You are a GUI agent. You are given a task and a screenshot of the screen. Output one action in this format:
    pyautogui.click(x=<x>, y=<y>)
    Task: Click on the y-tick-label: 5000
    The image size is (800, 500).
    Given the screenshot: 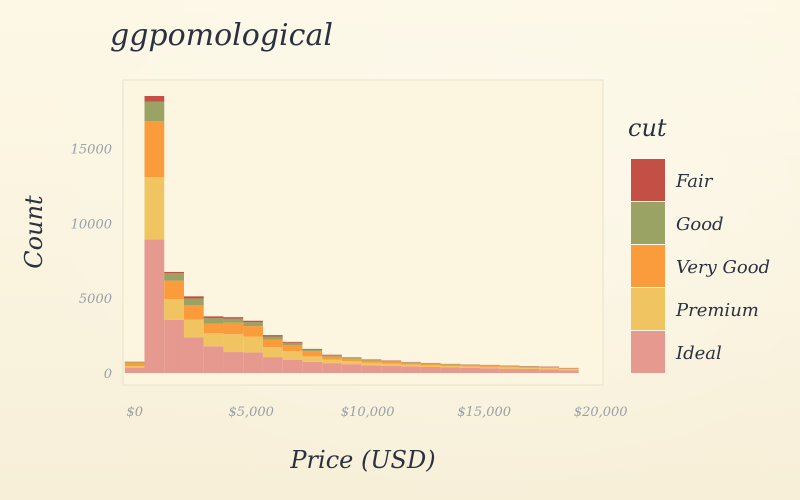 What is the action you would take?
    pyautogui.click(x=95, y=299)
    